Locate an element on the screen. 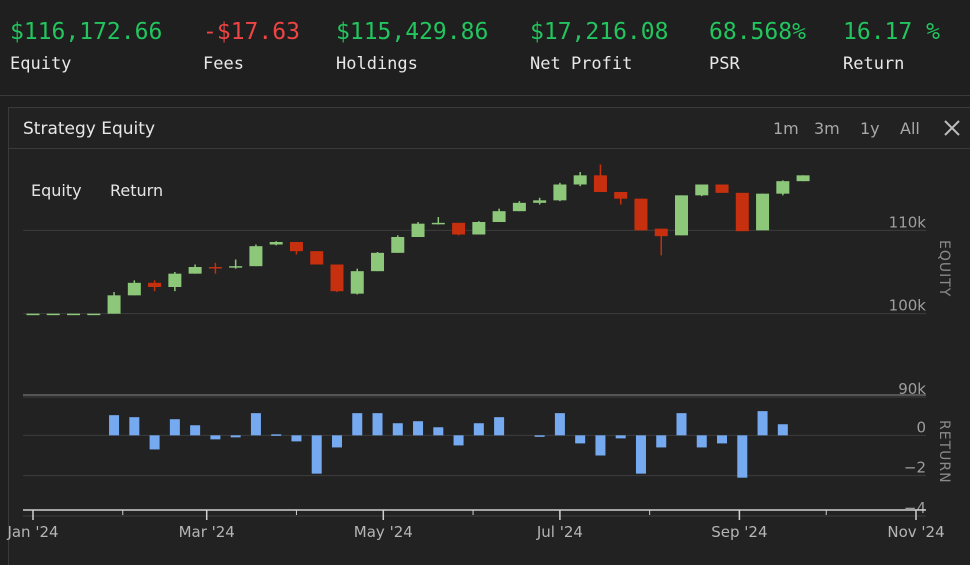  stat-value: 16.17 % is located at coordinates (891, 32).